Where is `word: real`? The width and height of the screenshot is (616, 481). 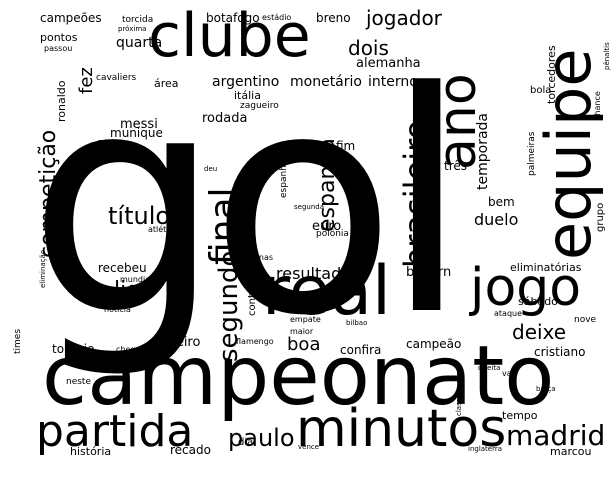 word: real is located at coordinates (326, 291).